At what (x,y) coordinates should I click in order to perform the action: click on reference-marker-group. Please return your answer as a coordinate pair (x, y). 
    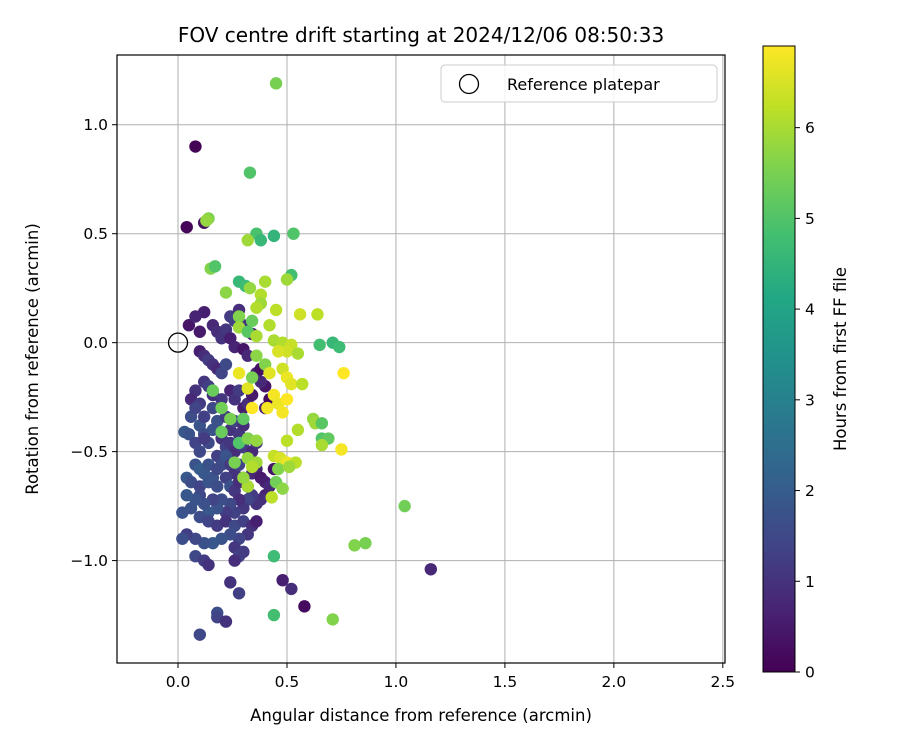
    Looking at the image, I should click on (178, 342).